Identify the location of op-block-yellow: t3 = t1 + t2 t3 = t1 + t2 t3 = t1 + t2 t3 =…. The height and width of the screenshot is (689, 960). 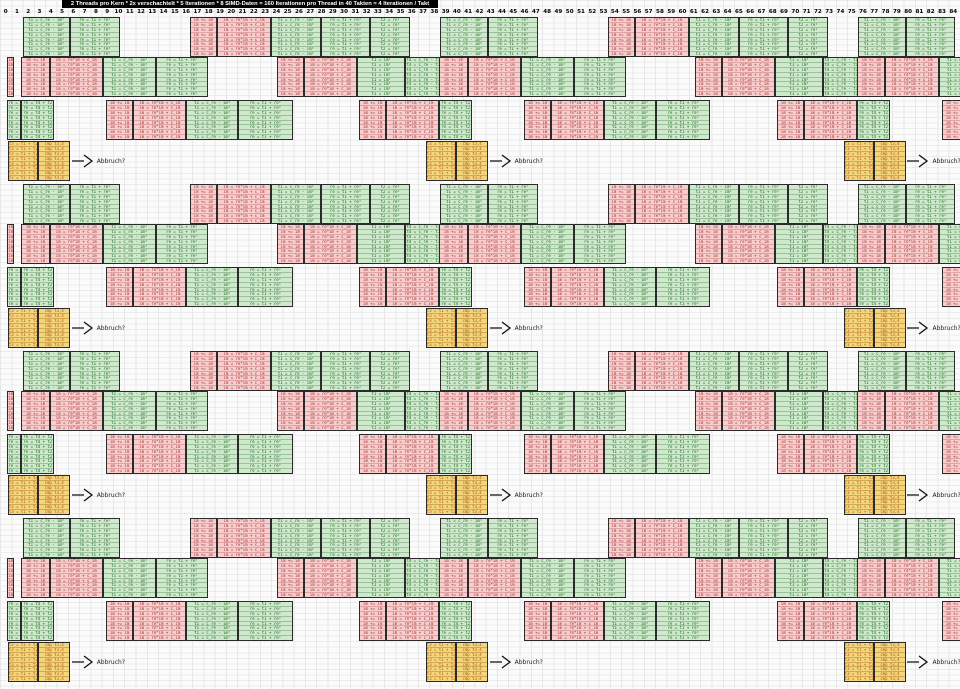
(441, 662).